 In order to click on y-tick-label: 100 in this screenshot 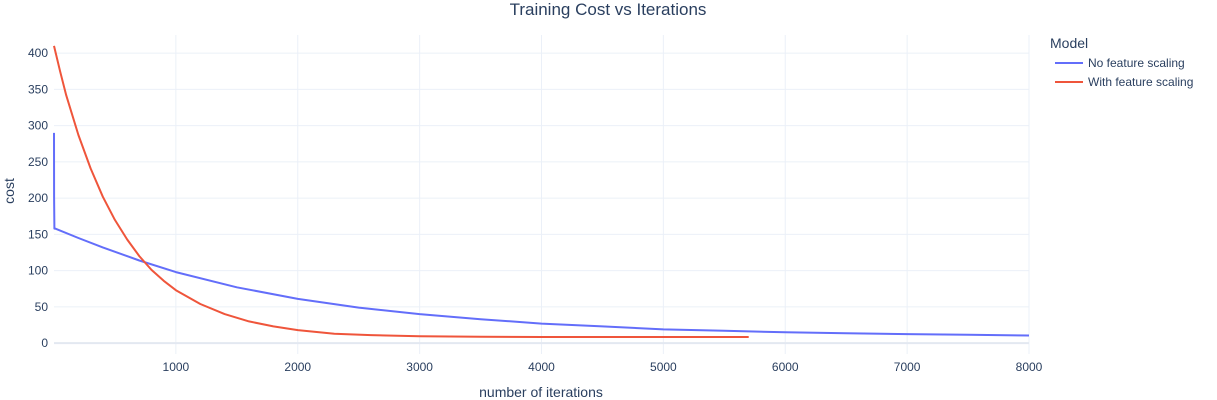, I will do `click(38, 271)`.